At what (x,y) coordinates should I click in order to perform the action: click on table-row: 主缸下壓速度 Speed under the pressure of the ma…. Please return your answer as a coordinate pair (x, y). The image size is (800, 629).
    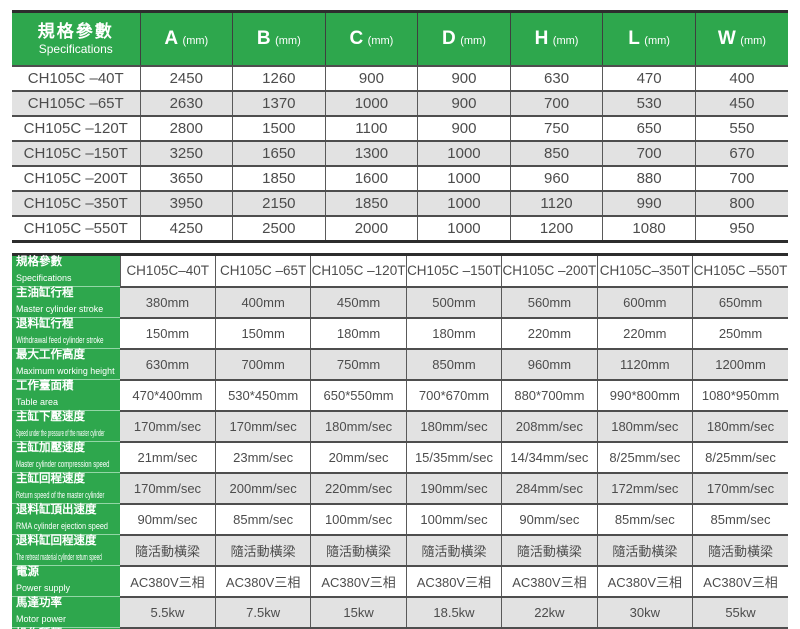
    Looking at the image, I should click on (400, 425).